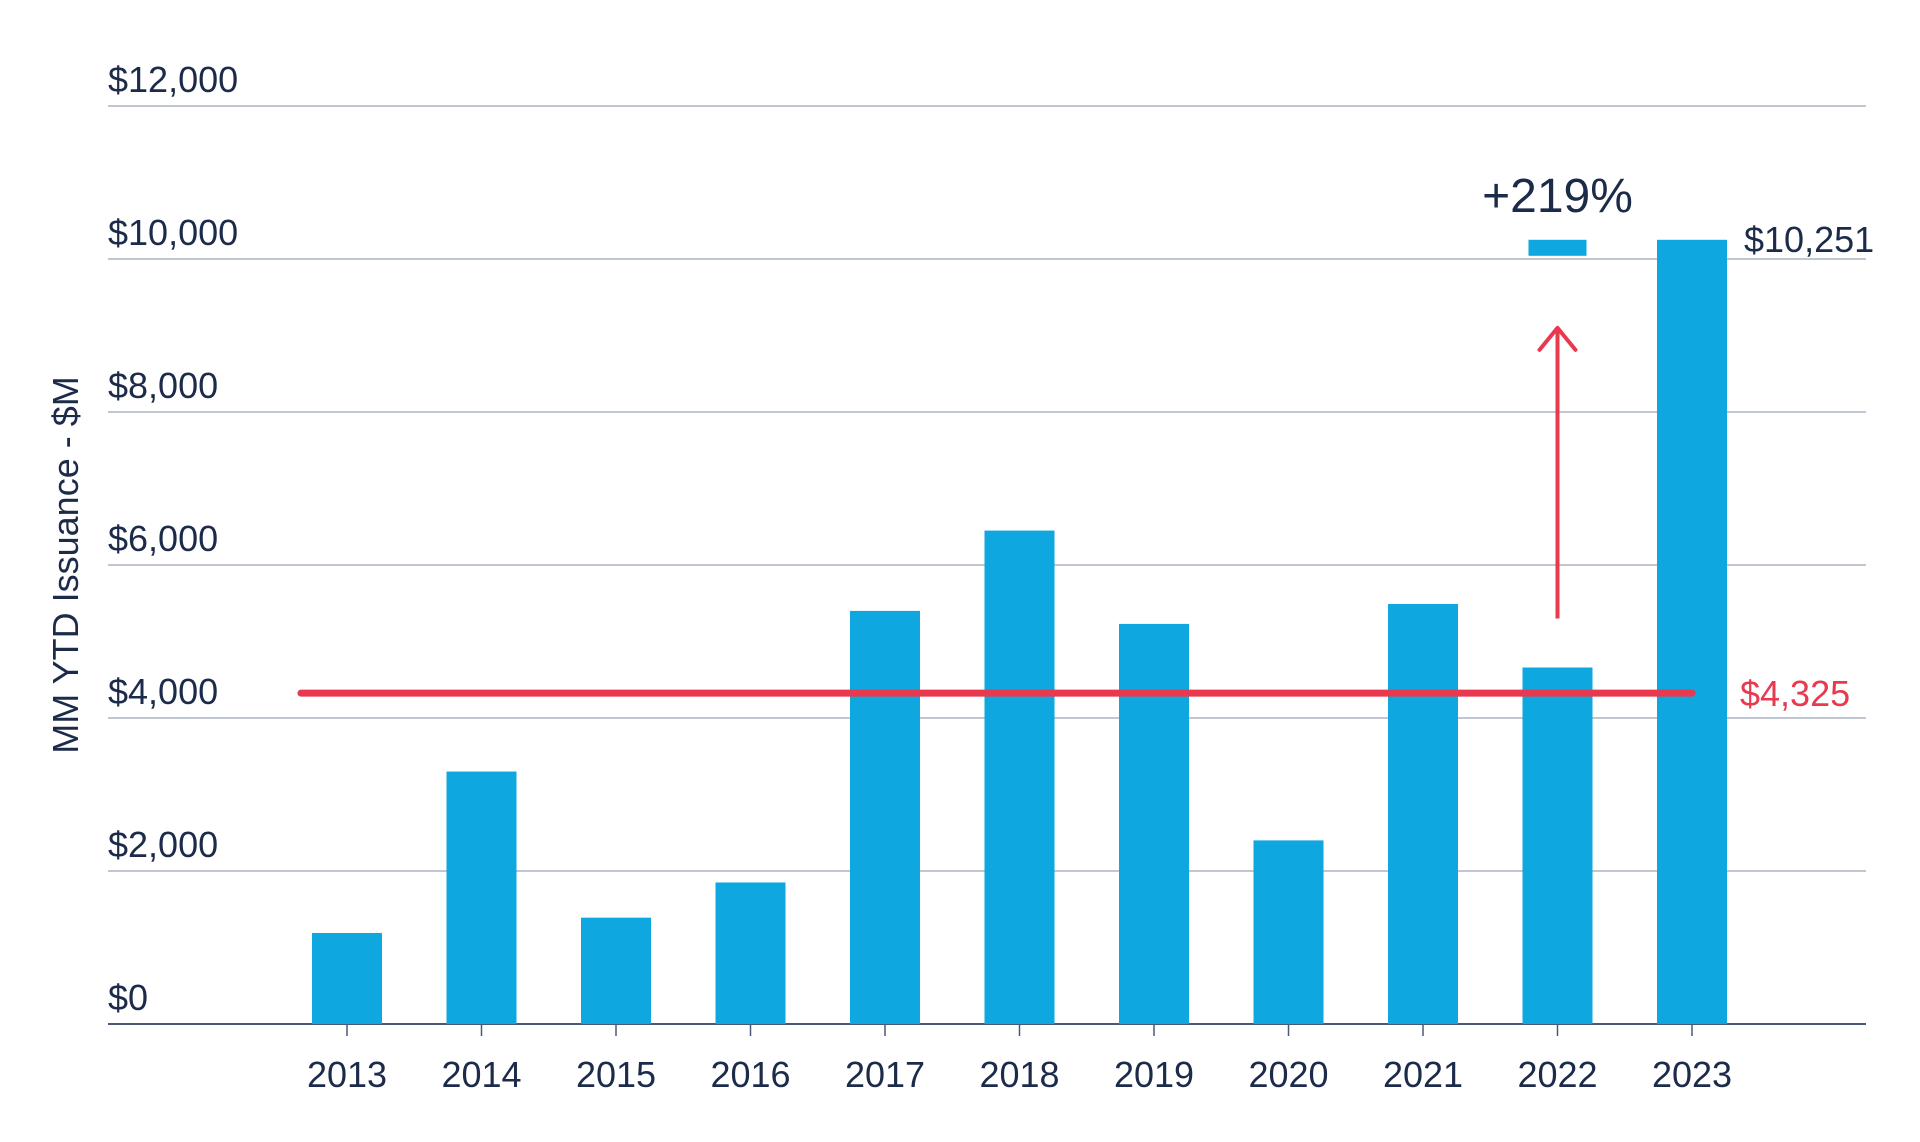 The width and height of the screenshot is (1920, 1142). I want to click on y-tick-label: $2,000, so click(163, 844).